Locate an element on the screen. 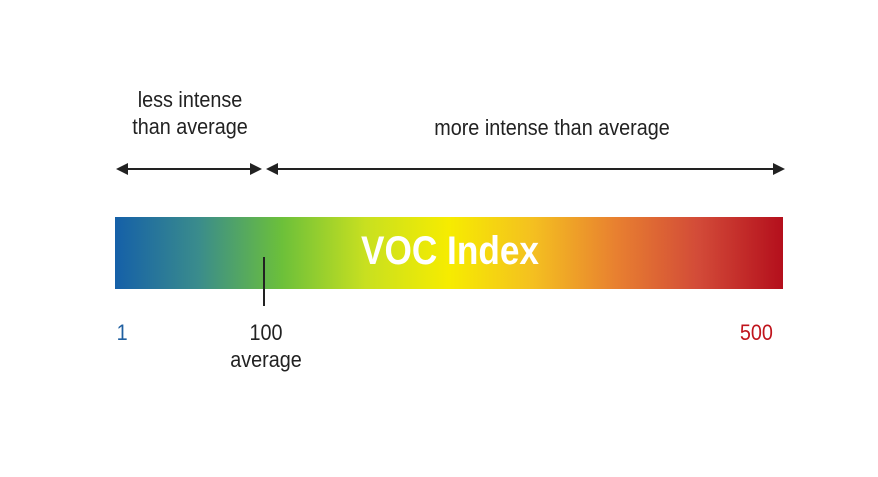 The image size is (878, 477). scale-min-label: 1 is located at coordinates (122, 332).